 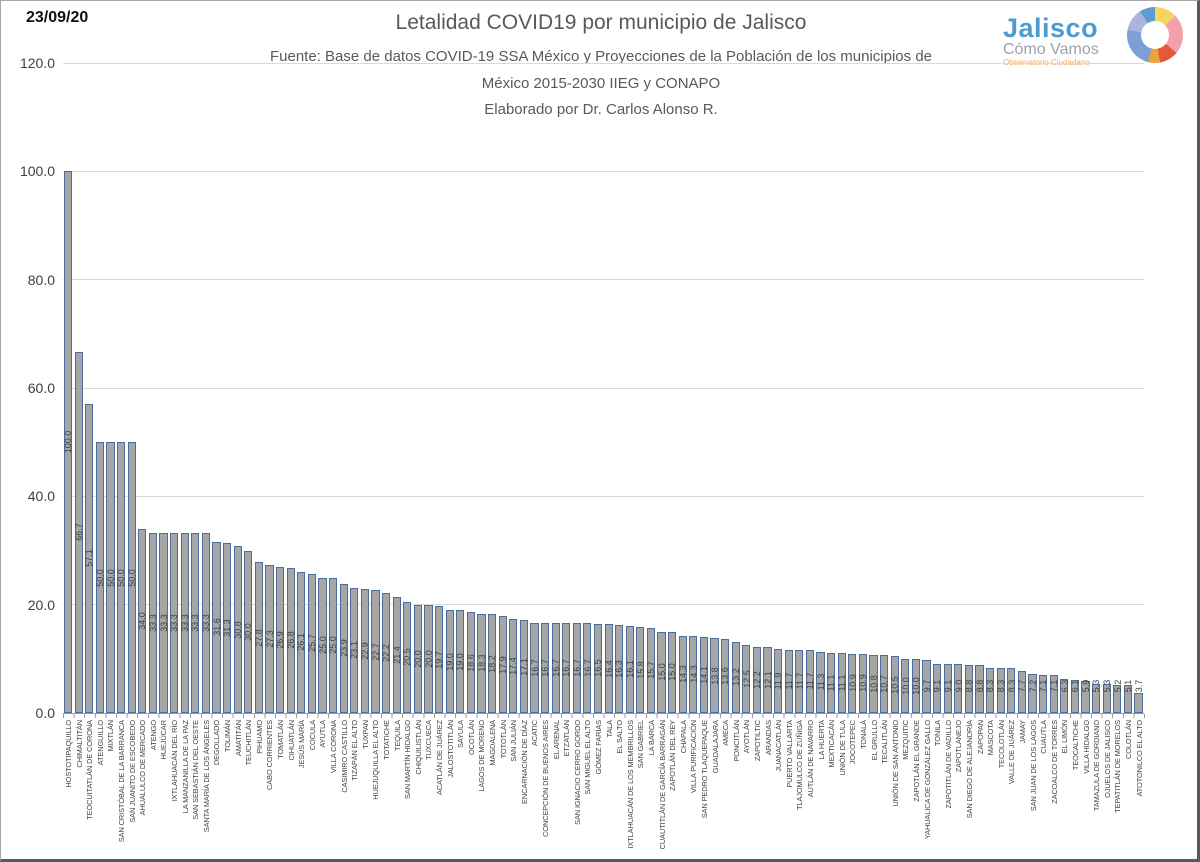 I want to click on x-axis-label: ZAPOTLÁN DEL REY, so click(x=673, y=755).